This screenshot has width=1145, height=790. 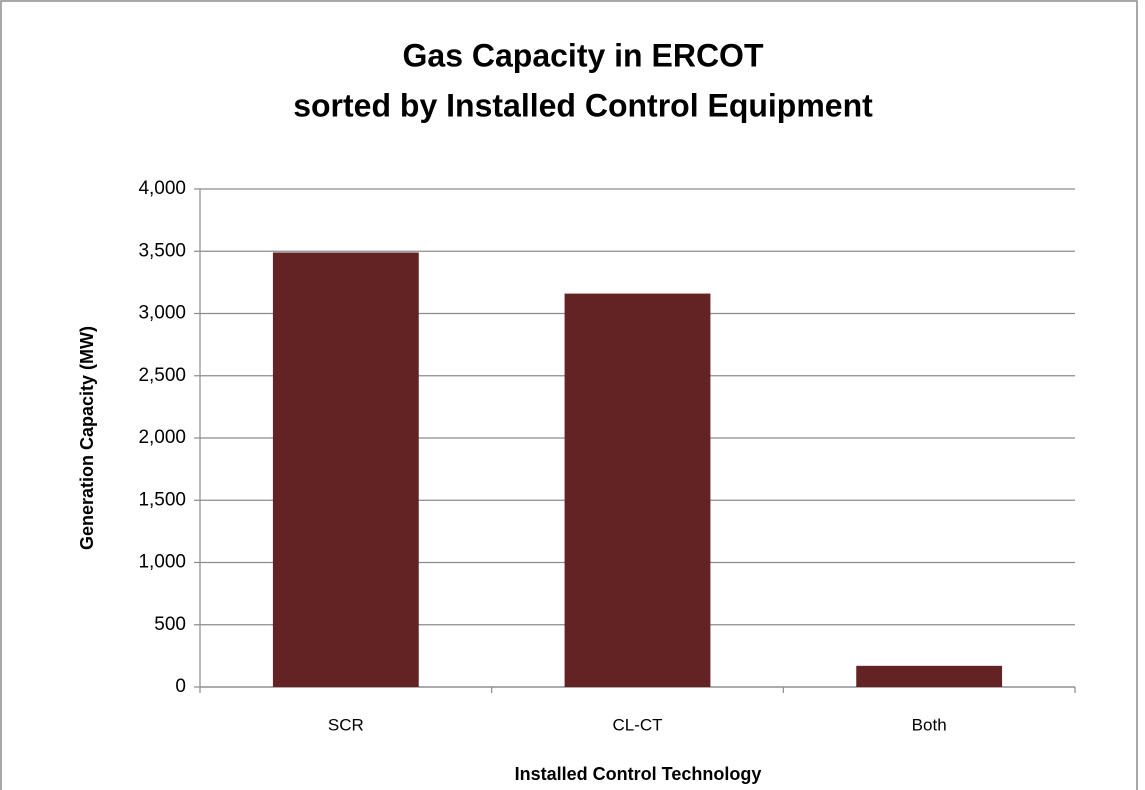 What do you see at coordinates (583, 105) in the screenshot?
I see `chart-title: sorted by Installed Control Equipment` at bounding box center [583, 105].